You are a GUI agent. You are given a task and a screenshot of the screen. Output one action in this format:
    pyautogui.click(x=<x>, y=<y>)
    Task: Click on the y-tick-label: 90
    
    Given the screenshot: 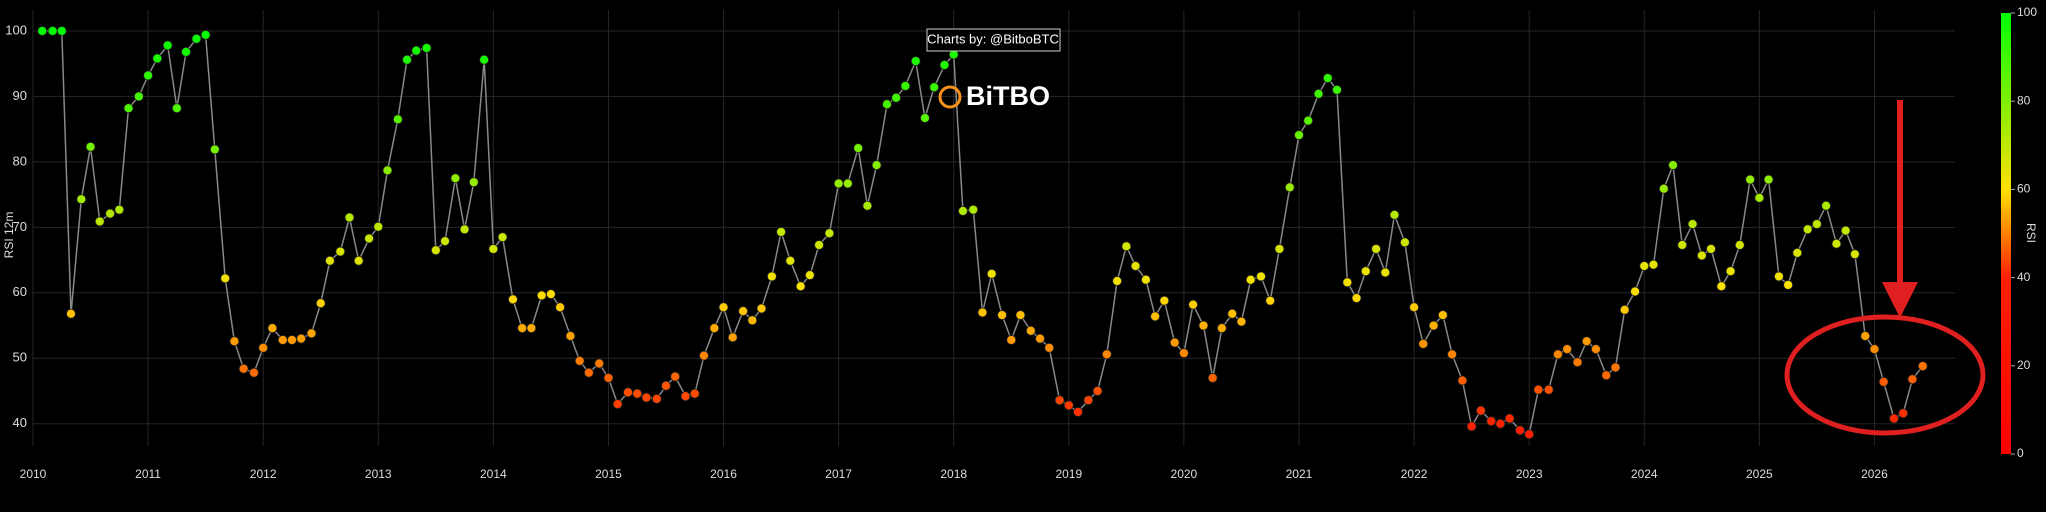 What is the action you would take?
    pyautogui.click(x=20, y=95)
    